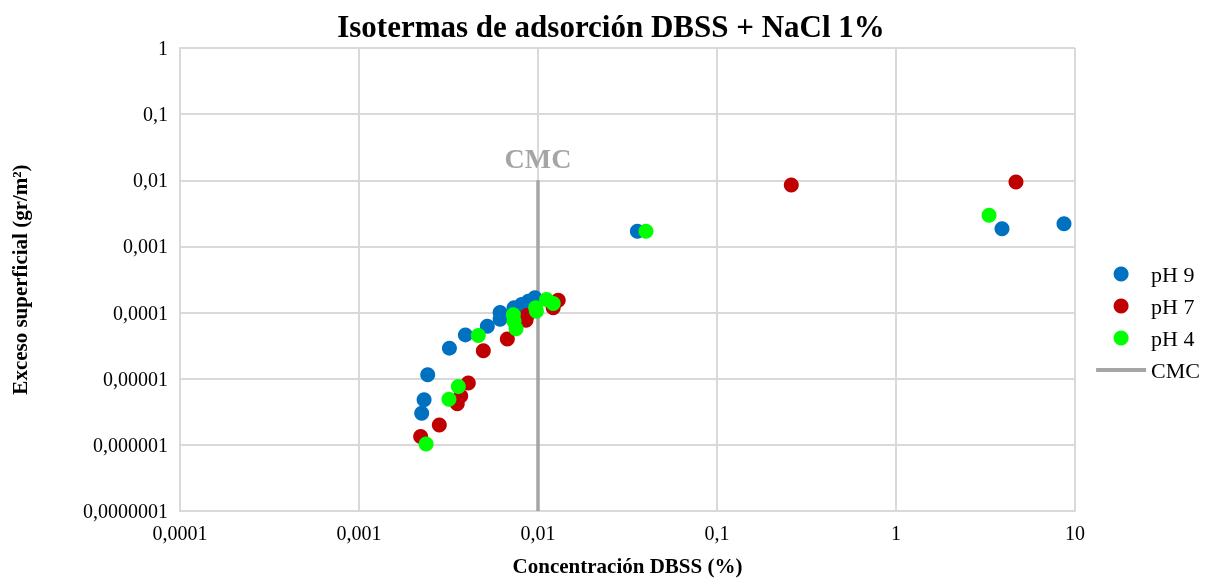 Image resolution: width=1213 pixels, height=582 pixels. Describe the element at coordinates (19, 279) in the screenshot. I see `y-axis-title: Exceso superficial (gr/m²)` at that location.